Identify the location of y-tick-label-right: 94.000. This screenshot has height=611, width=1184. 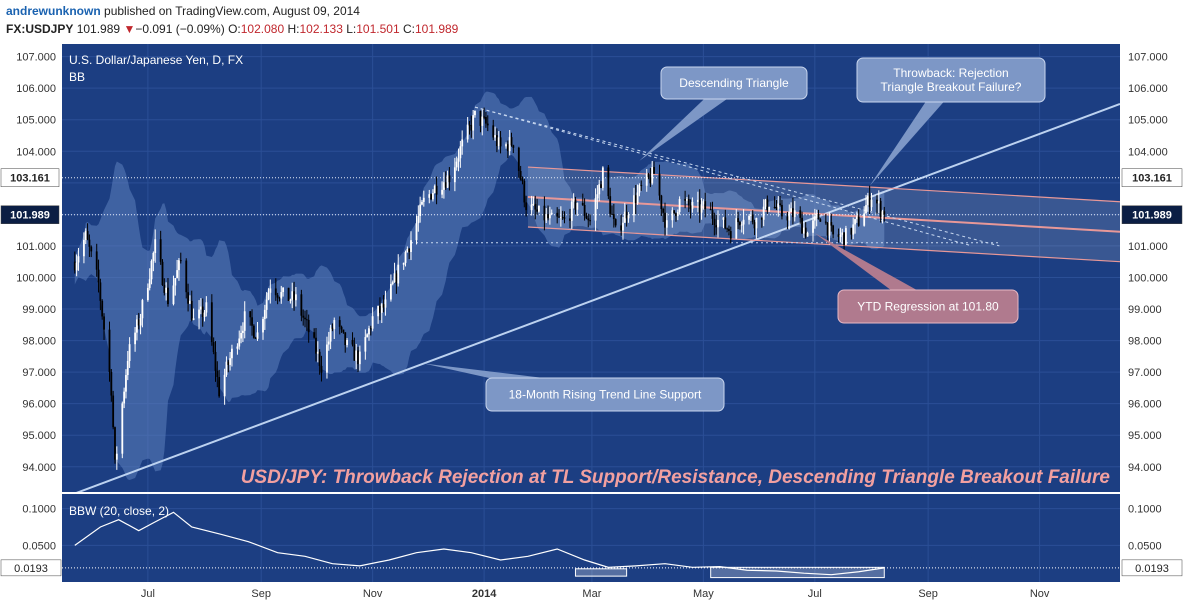
(1145, 468).